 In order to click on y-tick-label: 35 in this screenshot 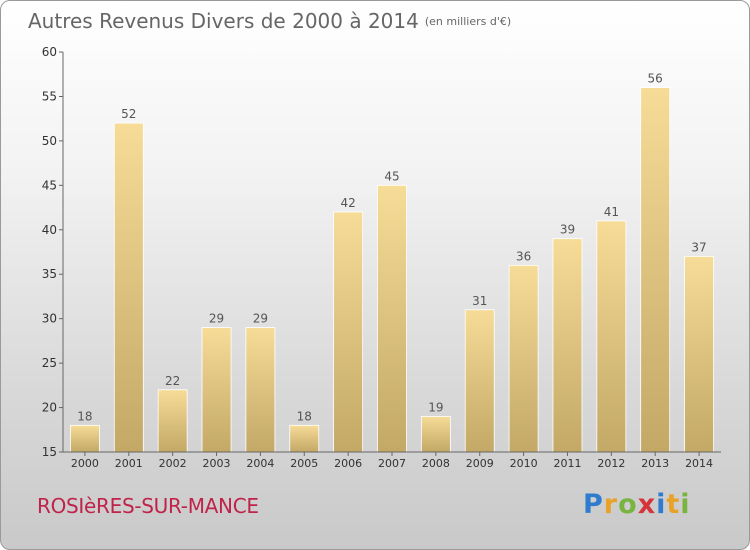, I will do `click(49, 274)`.